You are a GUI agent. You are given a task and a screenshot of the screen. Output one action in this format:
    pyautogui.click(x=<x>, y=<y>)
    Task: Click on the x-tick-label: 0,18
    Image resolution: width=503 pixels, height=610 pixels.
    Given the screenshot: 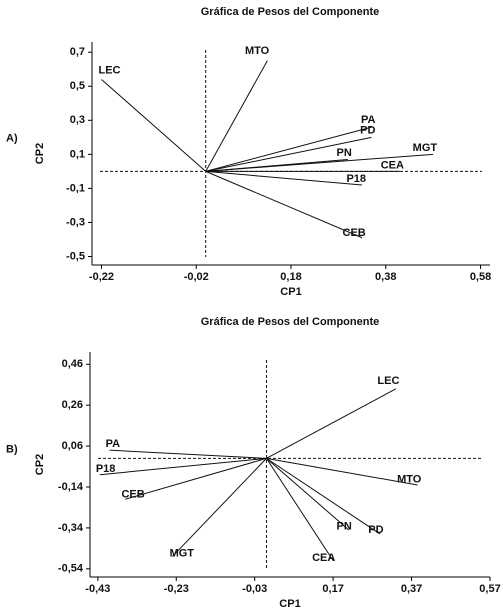 What is the action you would take?
    pyautogui.click(x=290, y=277)
    